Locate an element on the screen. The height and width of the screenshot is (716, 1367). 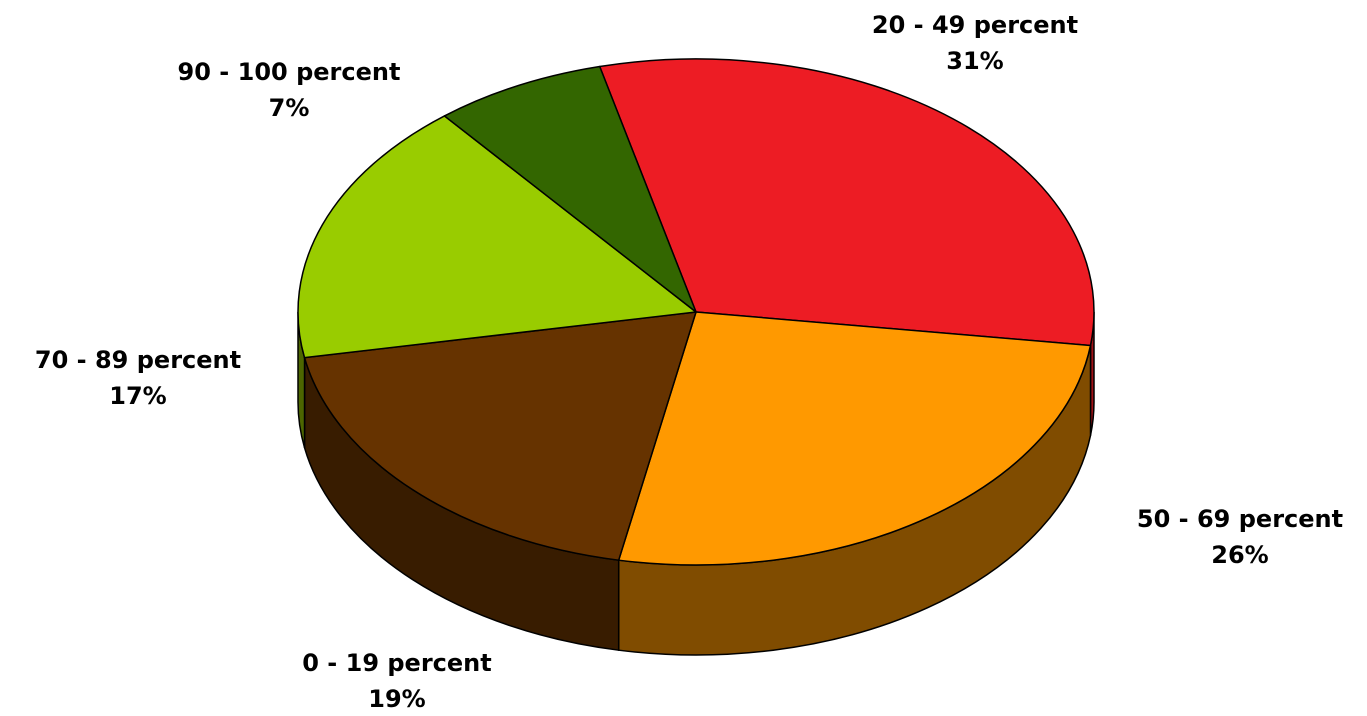
slice-label-90-100-percent: 90 - 100 percent is located at coordinates (289, 72).